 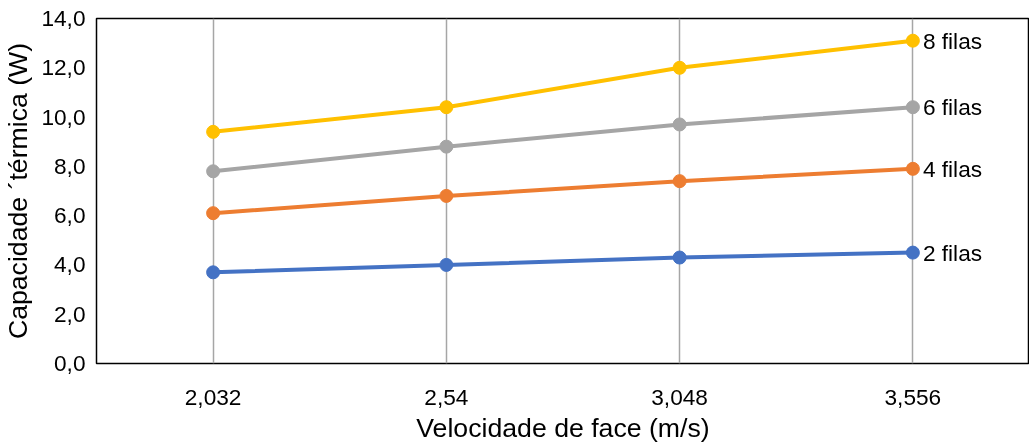 I want to click on y-tick-label: 14,0, so click(x=63, y=18).